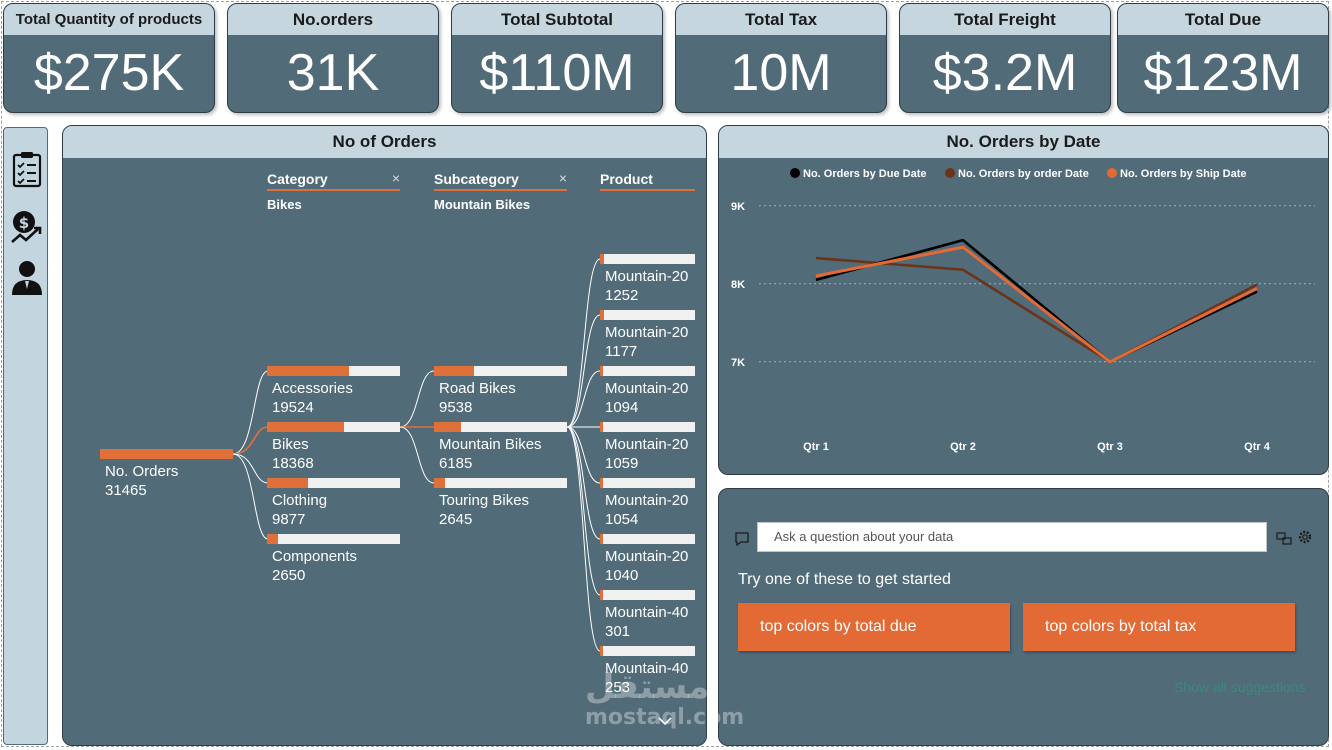  Describe the element at coordinates (1005, 73) in the screenshot. I see `kpi-value: $3.2M` at that location.